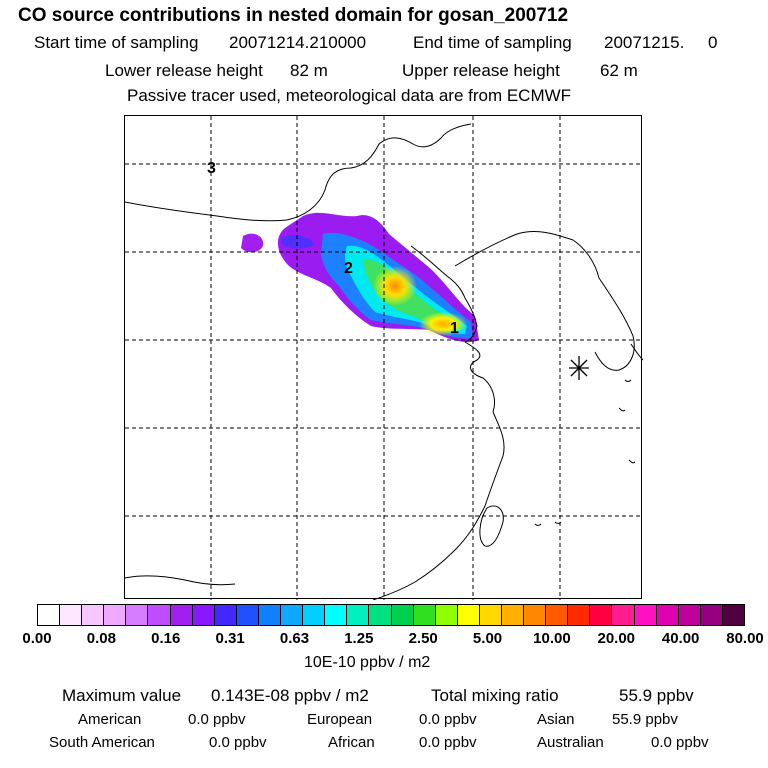 Image resolution: width=768 pixels, height=768 pixels. Describe the element at coordinates (298, 172) in the screenshot. I see `border-north` at that location.